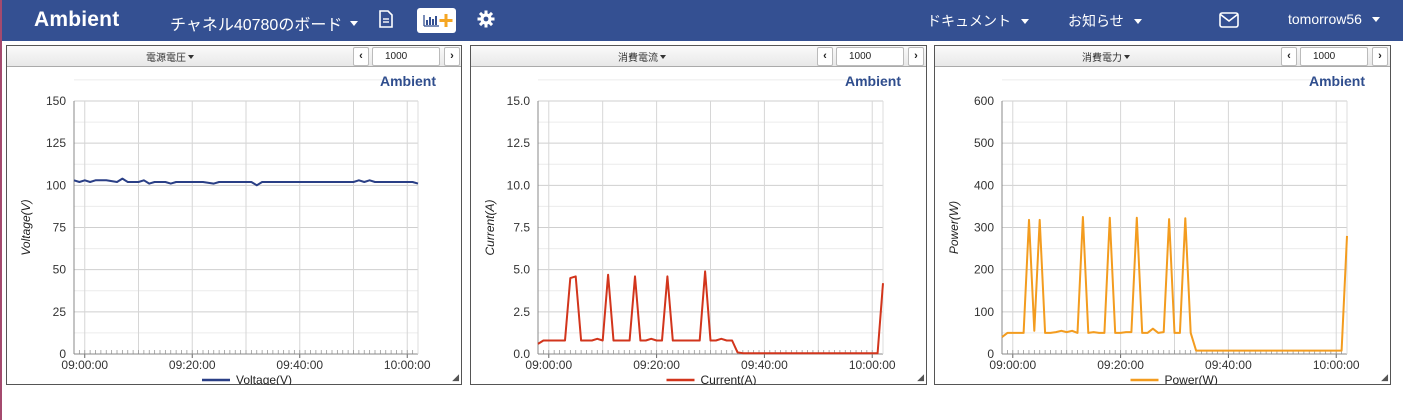 The height and width of the screenshot is (420, 1403). I want to click on document-icon, so click(386, 21).